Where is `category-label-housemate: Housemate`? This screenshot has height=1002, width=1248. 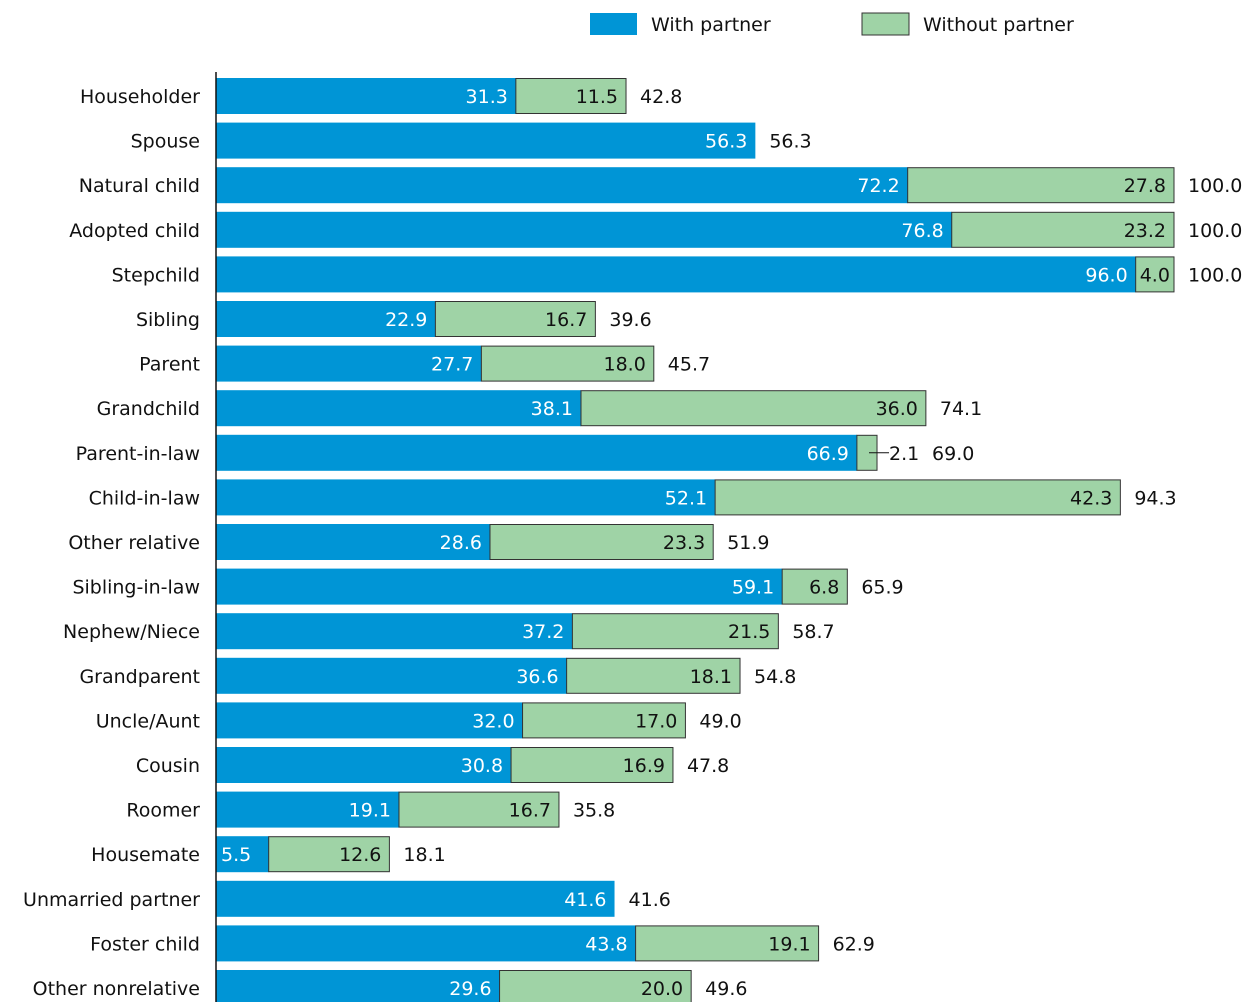 category-label-housemate: Housemate is located at coordinates (145, 855).